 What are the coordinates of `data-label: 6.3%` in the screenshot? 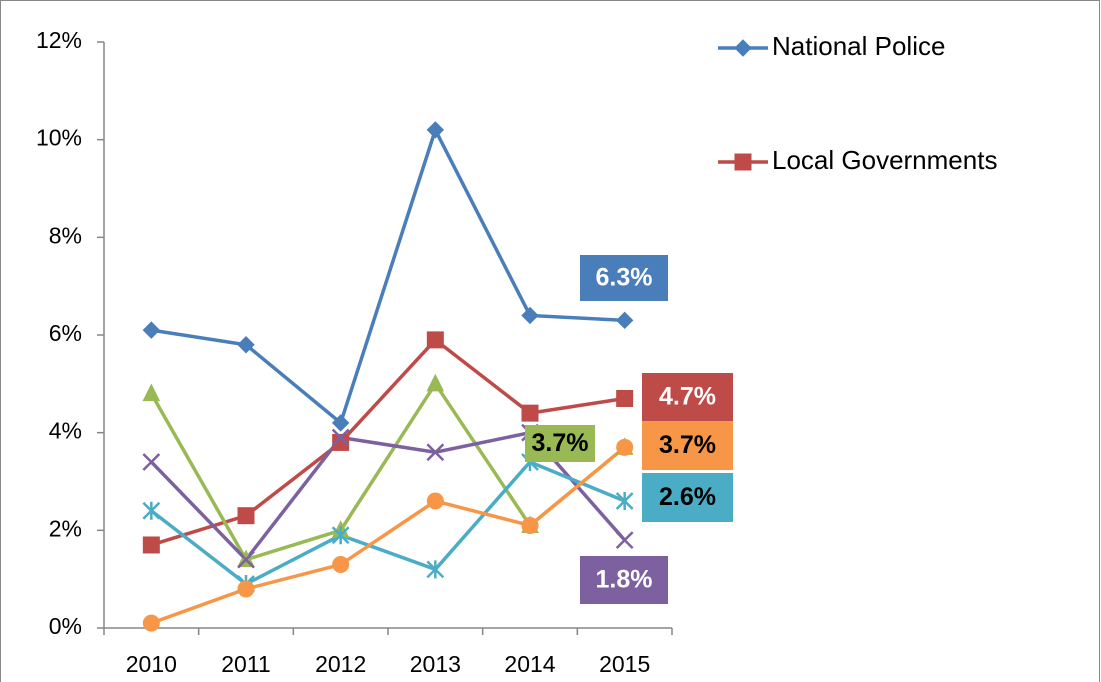 It's located at (624, 278).